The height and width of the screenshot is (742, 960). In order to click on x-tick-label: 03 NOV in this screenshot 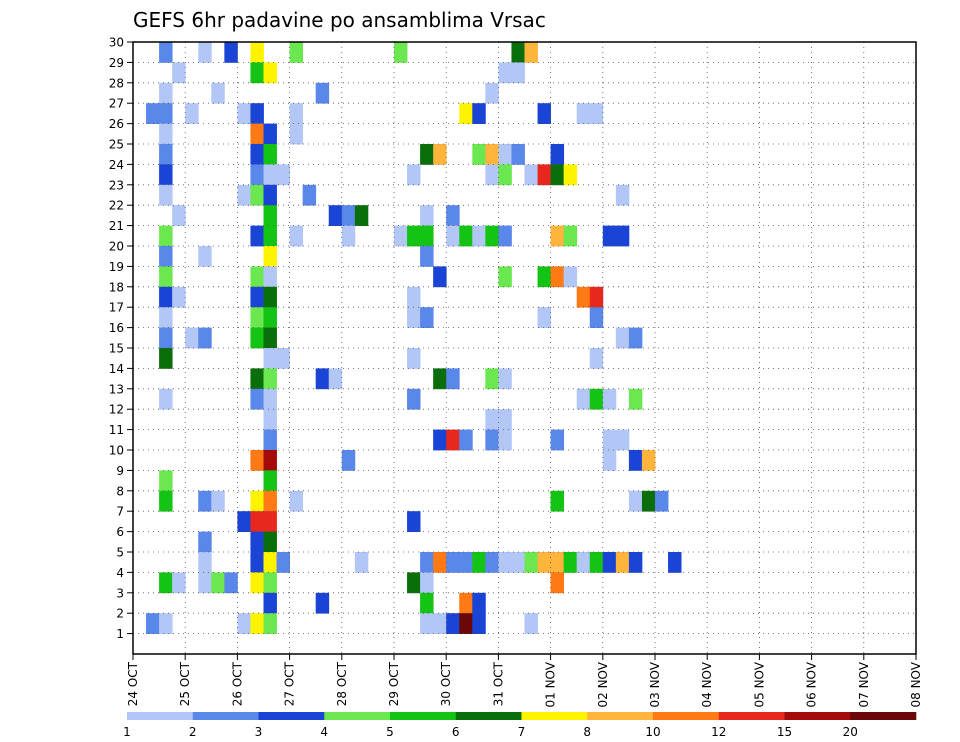, I will do `click(655, 684)`.